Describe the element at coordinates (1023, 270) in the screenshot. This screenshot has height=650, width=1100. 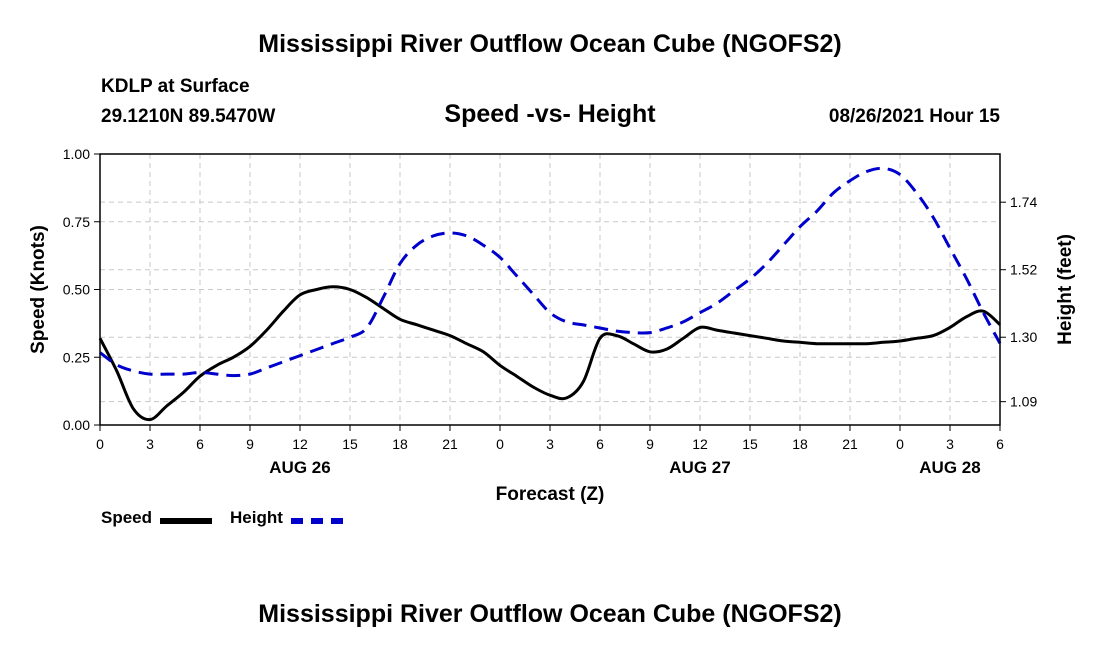
I see `y-right-tick-label: 1.52` at that location.